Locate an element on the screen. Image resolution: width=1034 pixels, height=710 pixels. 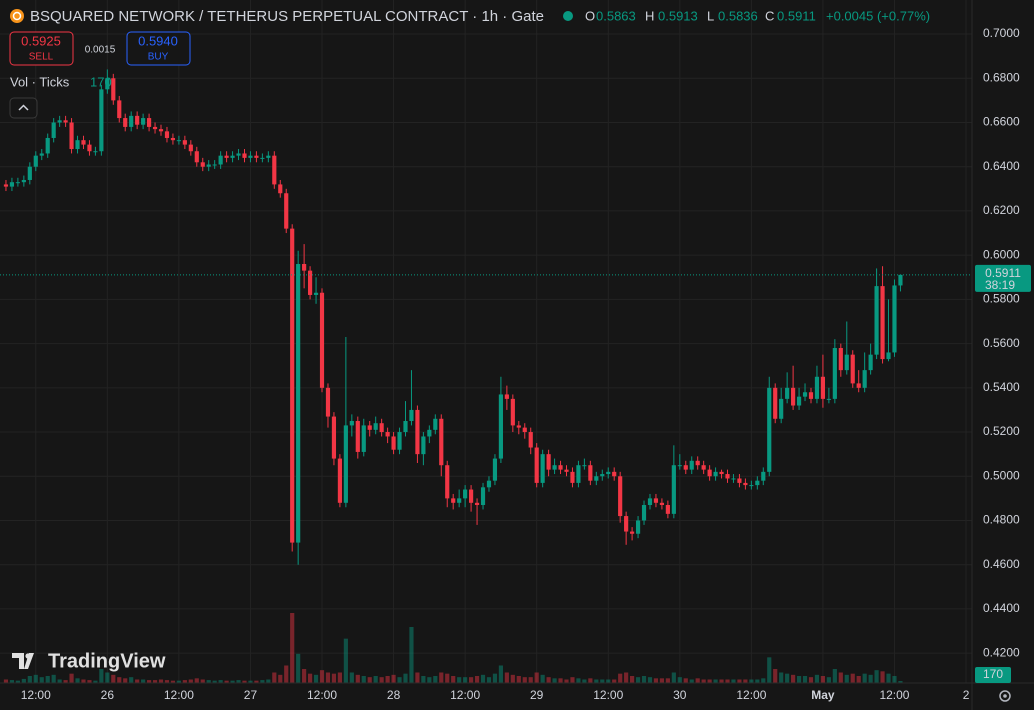
buy-price: 0.5940 is located at coordinates (158, 40).